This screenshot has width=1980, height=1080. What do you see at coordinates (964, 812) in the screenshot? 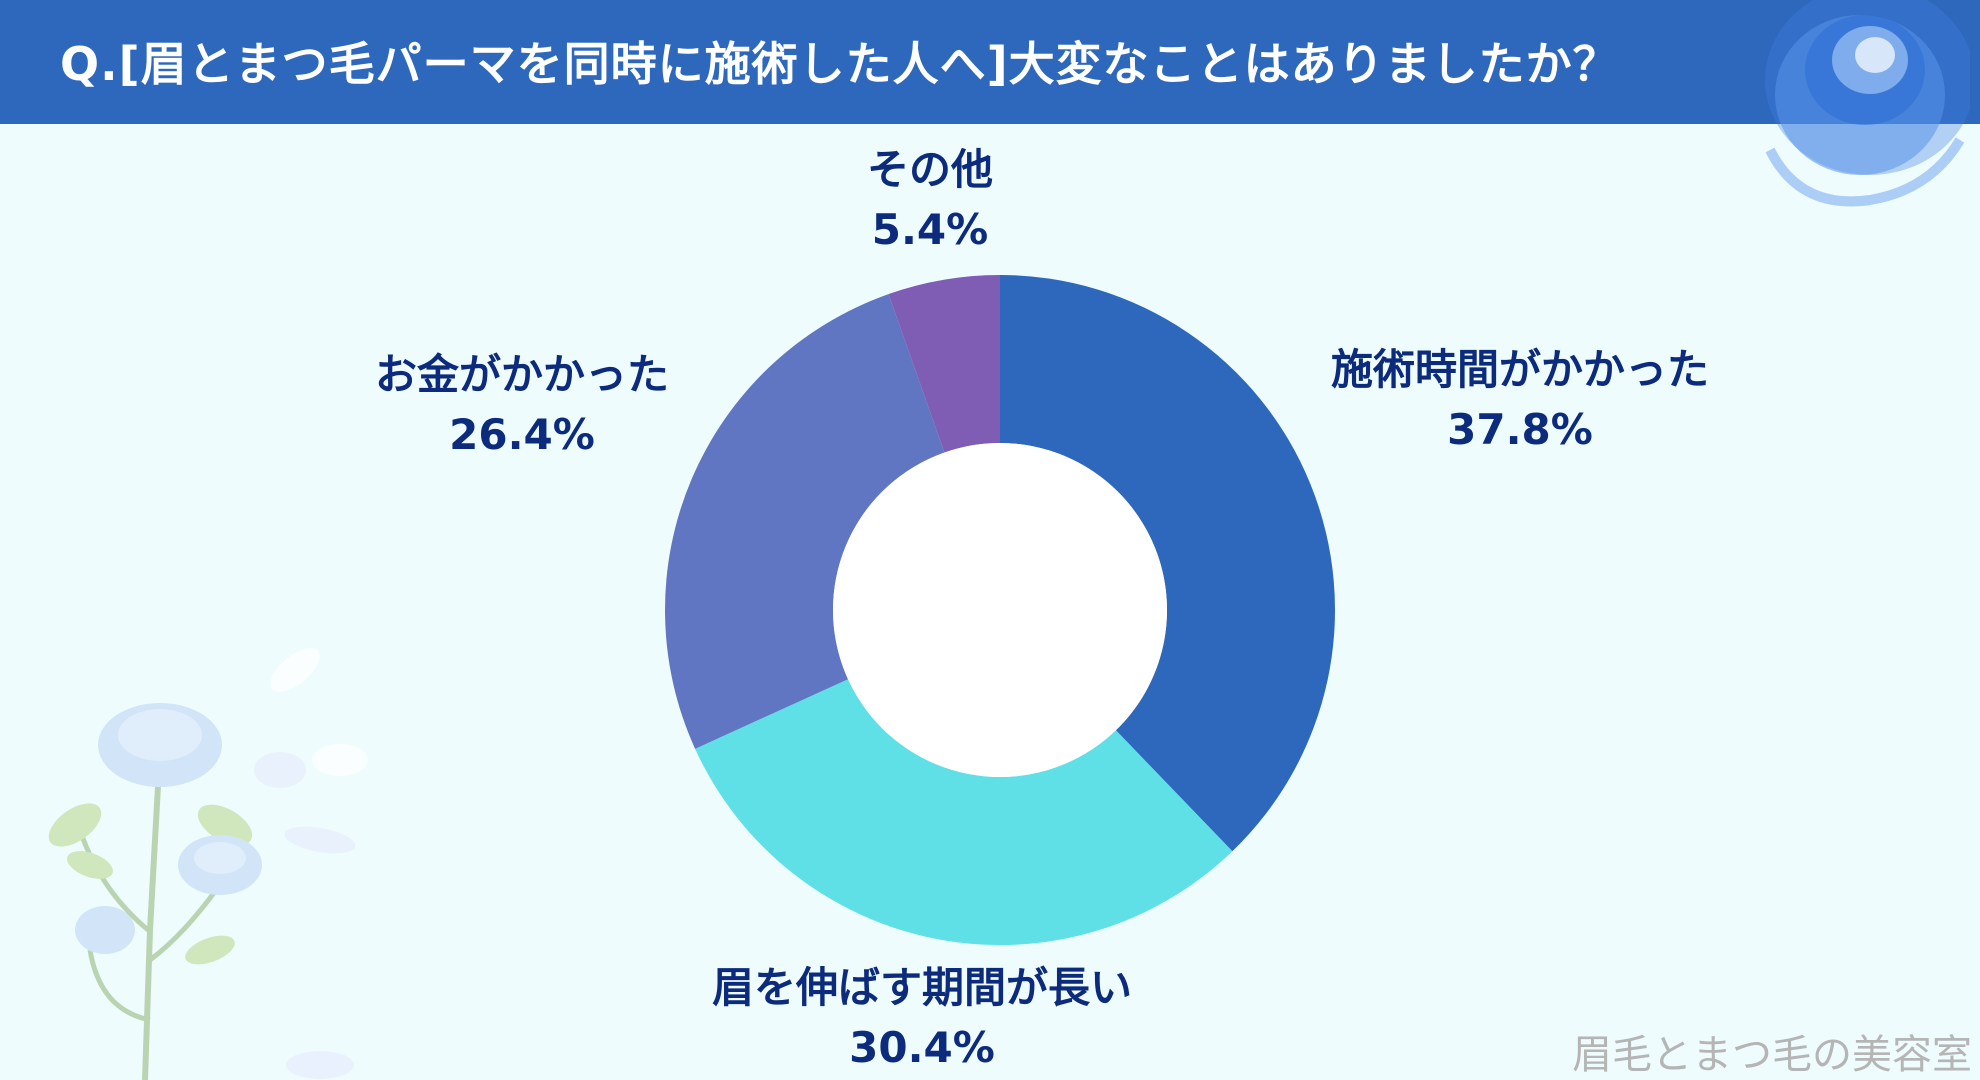
I see `slice-eyebrow-growth` at bounding box center [964, 812].